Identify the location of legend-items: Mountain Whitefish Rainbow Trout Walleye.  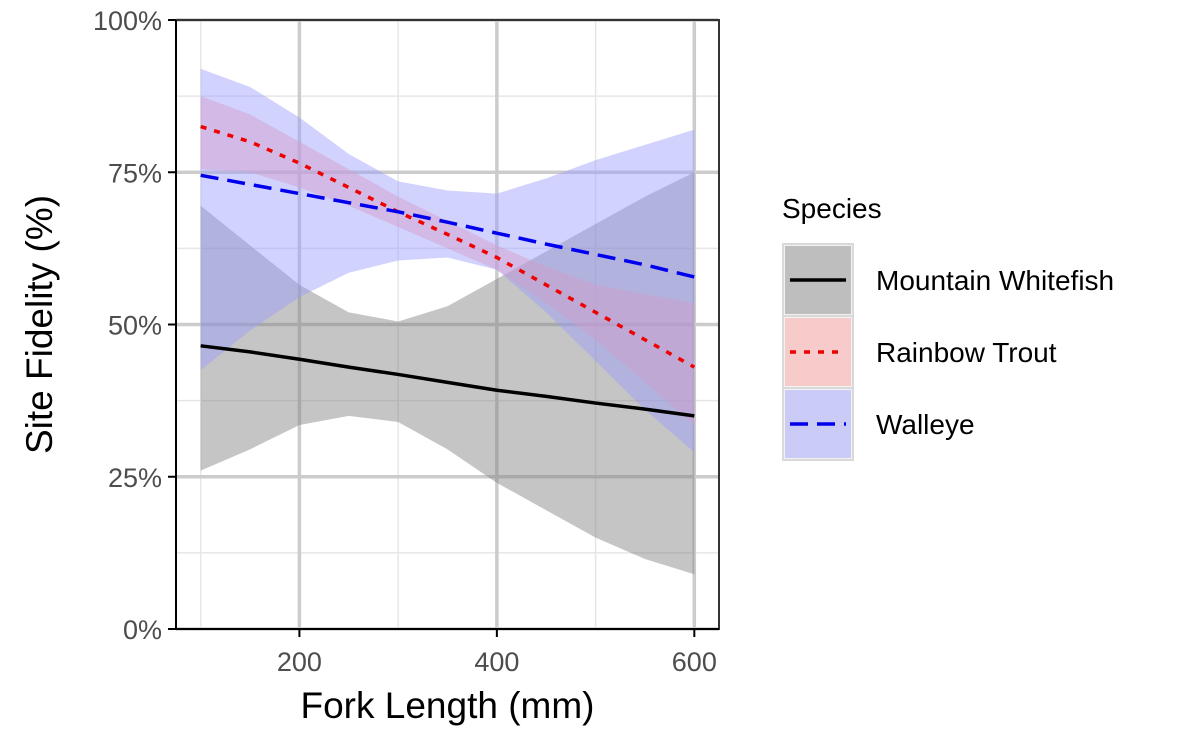
(948, 352).